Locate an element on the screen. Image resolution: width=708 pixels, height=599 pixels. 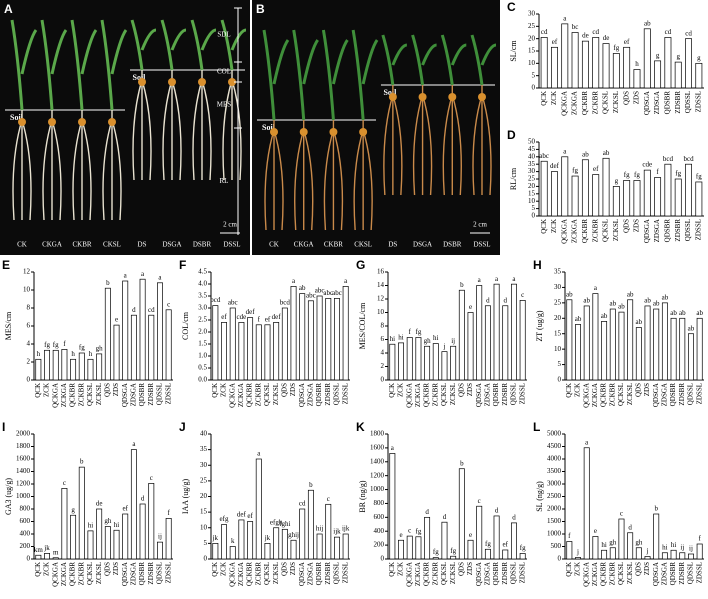
x-tick-label: ZDSBR is located at coordinates (682, 573).